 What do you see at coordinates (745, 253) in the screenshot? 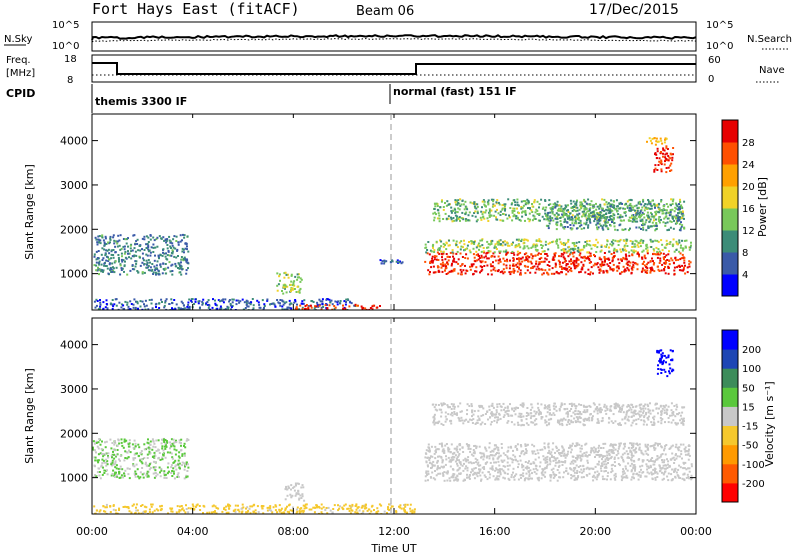
I see `colorbar-tick-label: 8` at bounding box center [745, 253].